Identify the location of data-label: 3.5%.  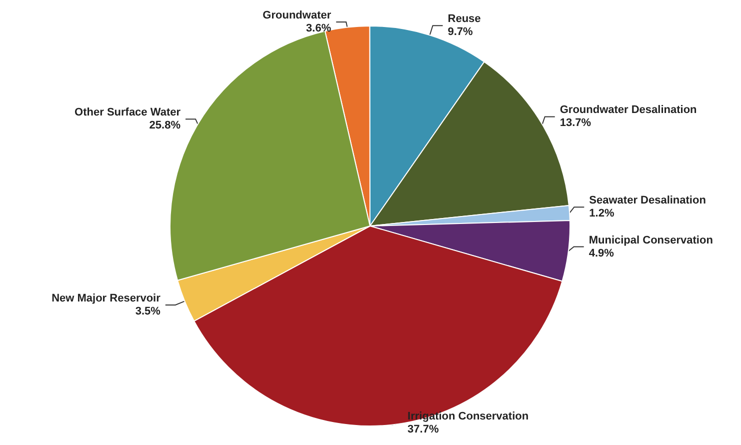
(148, 311).